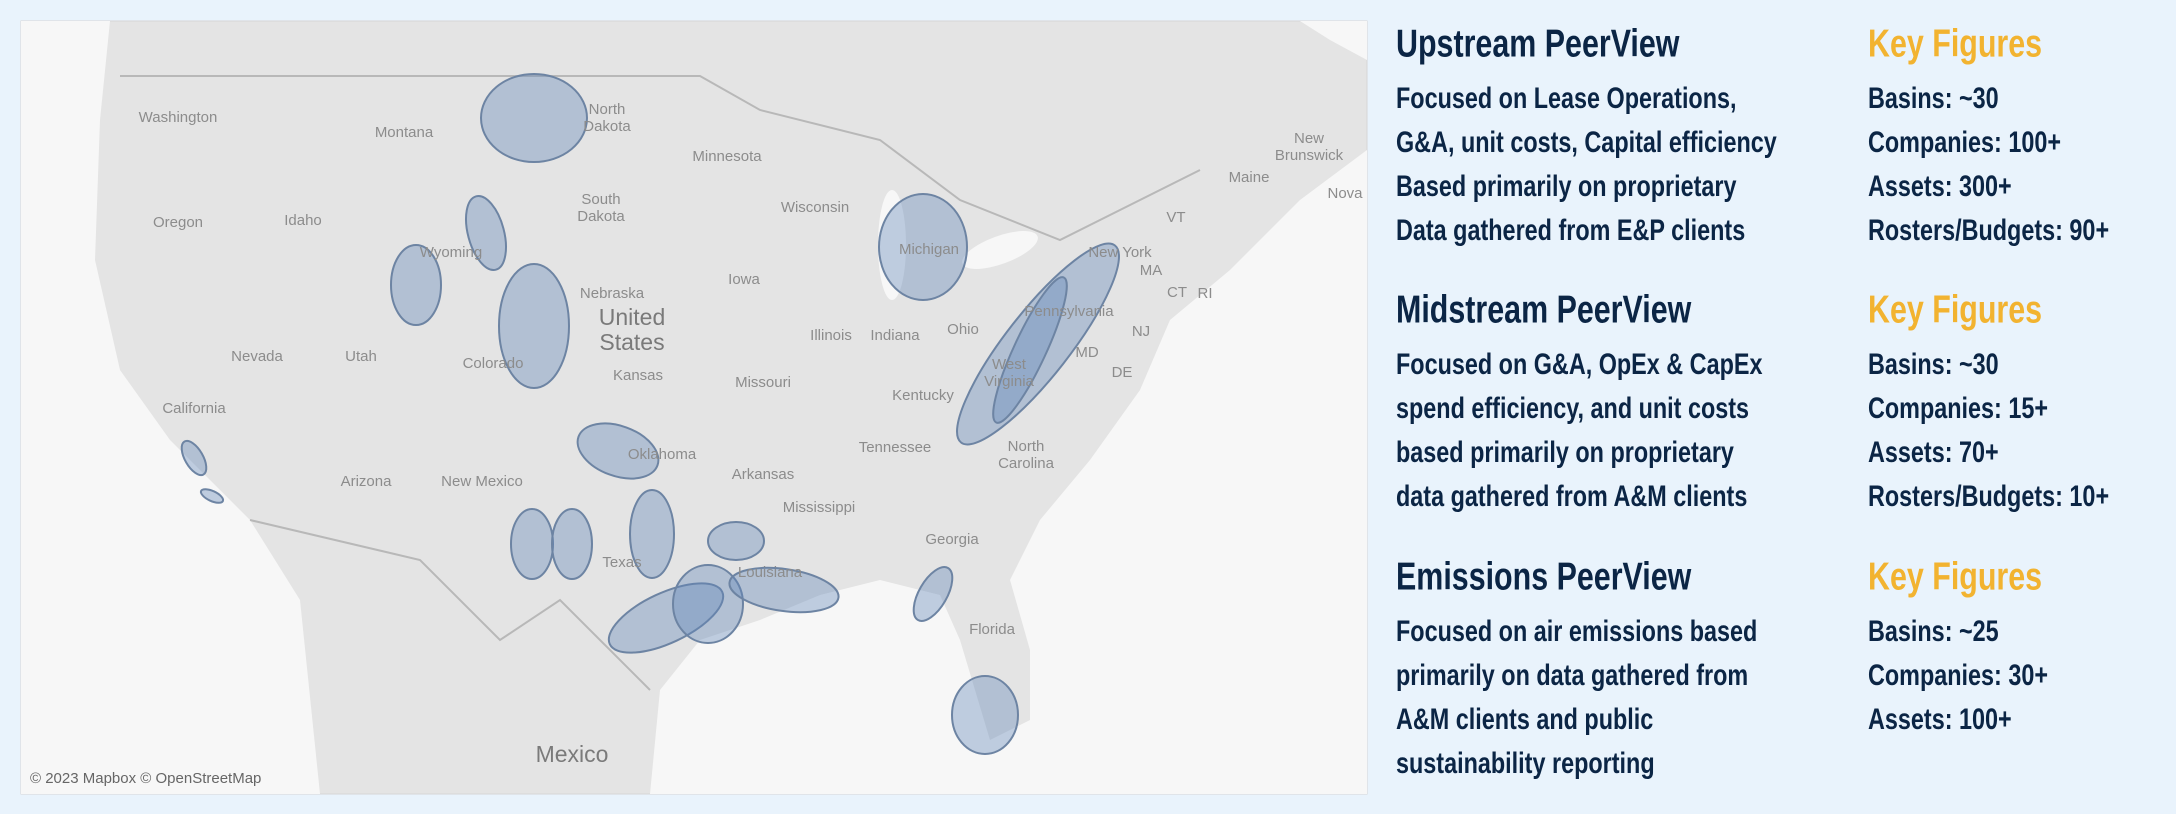 Image resolution: width=2176 pixels, height=814 pixels. What do you see at coordinates (744, 279) in the screenshot?
I see `map-label: Iowa` at bounding box center [744, 279].